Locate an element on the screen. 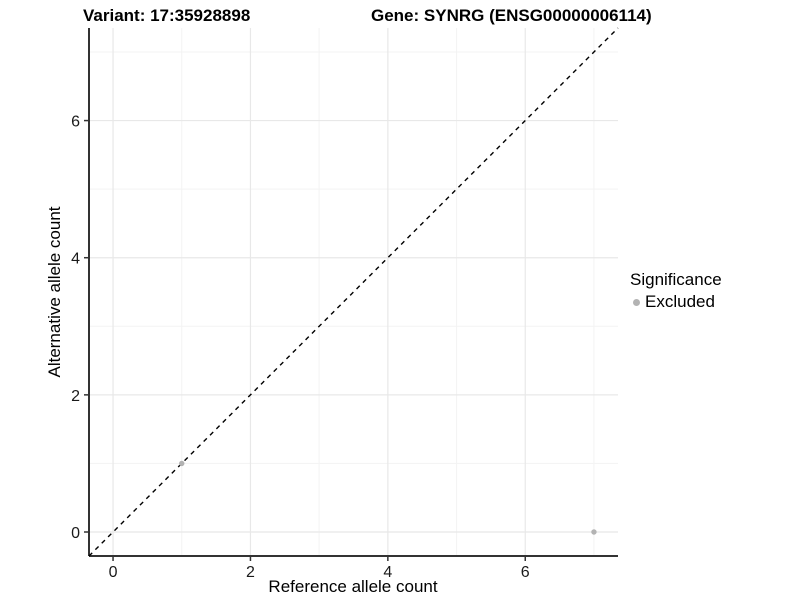  gene-title: Gene: SYNRG (ENSG00000006114) is located at coordinates (511, 15).